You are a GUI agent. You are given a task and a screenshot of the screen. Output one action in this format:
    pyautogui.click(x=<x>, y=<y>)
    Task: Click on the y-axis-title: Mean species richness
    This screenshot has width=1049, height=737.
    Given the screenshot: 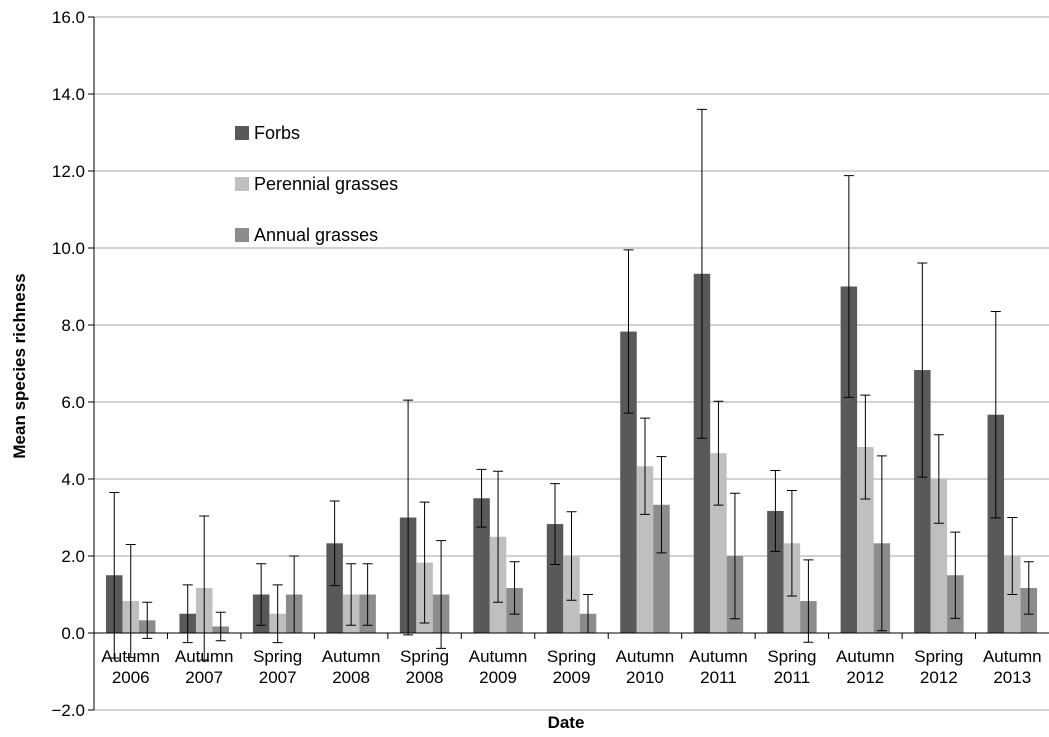 What is the action you would take?
    pyautogui.click(x=19, y=365)
    